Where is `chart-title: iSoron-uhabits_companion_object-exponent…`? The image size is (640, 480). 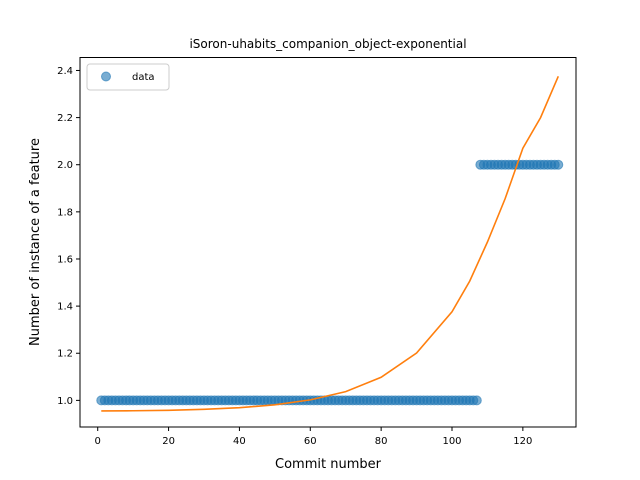 chart-title: iSoron-uhabits_companion_object-exponent… is located at coordinates (327, 44).